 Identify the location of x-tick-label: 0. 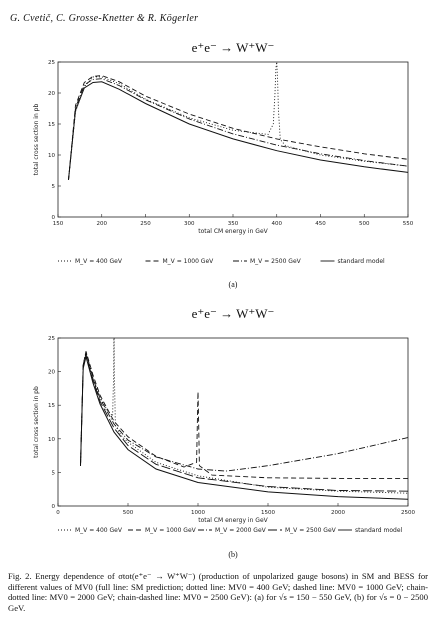
(58, 513).